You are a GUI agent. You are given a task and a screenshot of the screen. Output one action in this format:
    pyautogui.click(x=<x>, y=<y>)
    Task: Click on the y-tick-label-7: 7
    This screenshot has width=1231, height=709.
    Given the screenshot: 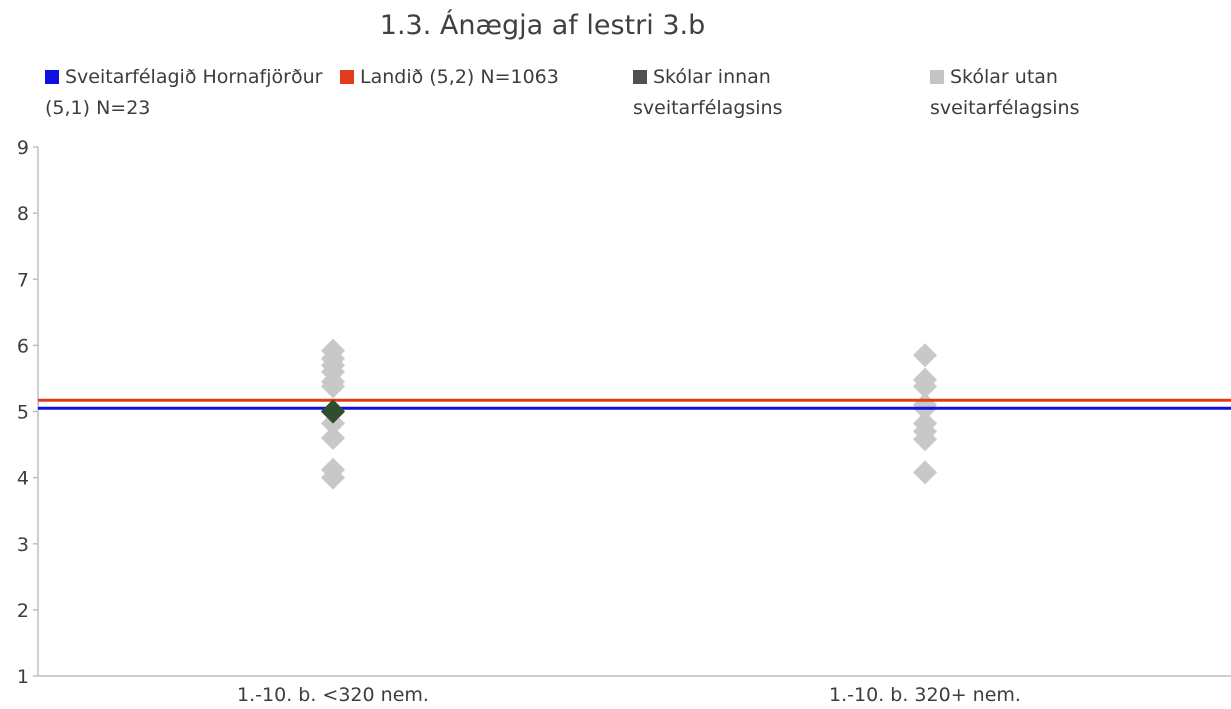 What is the action you would take?
    pyautogui.click(x=23, y=280)
    